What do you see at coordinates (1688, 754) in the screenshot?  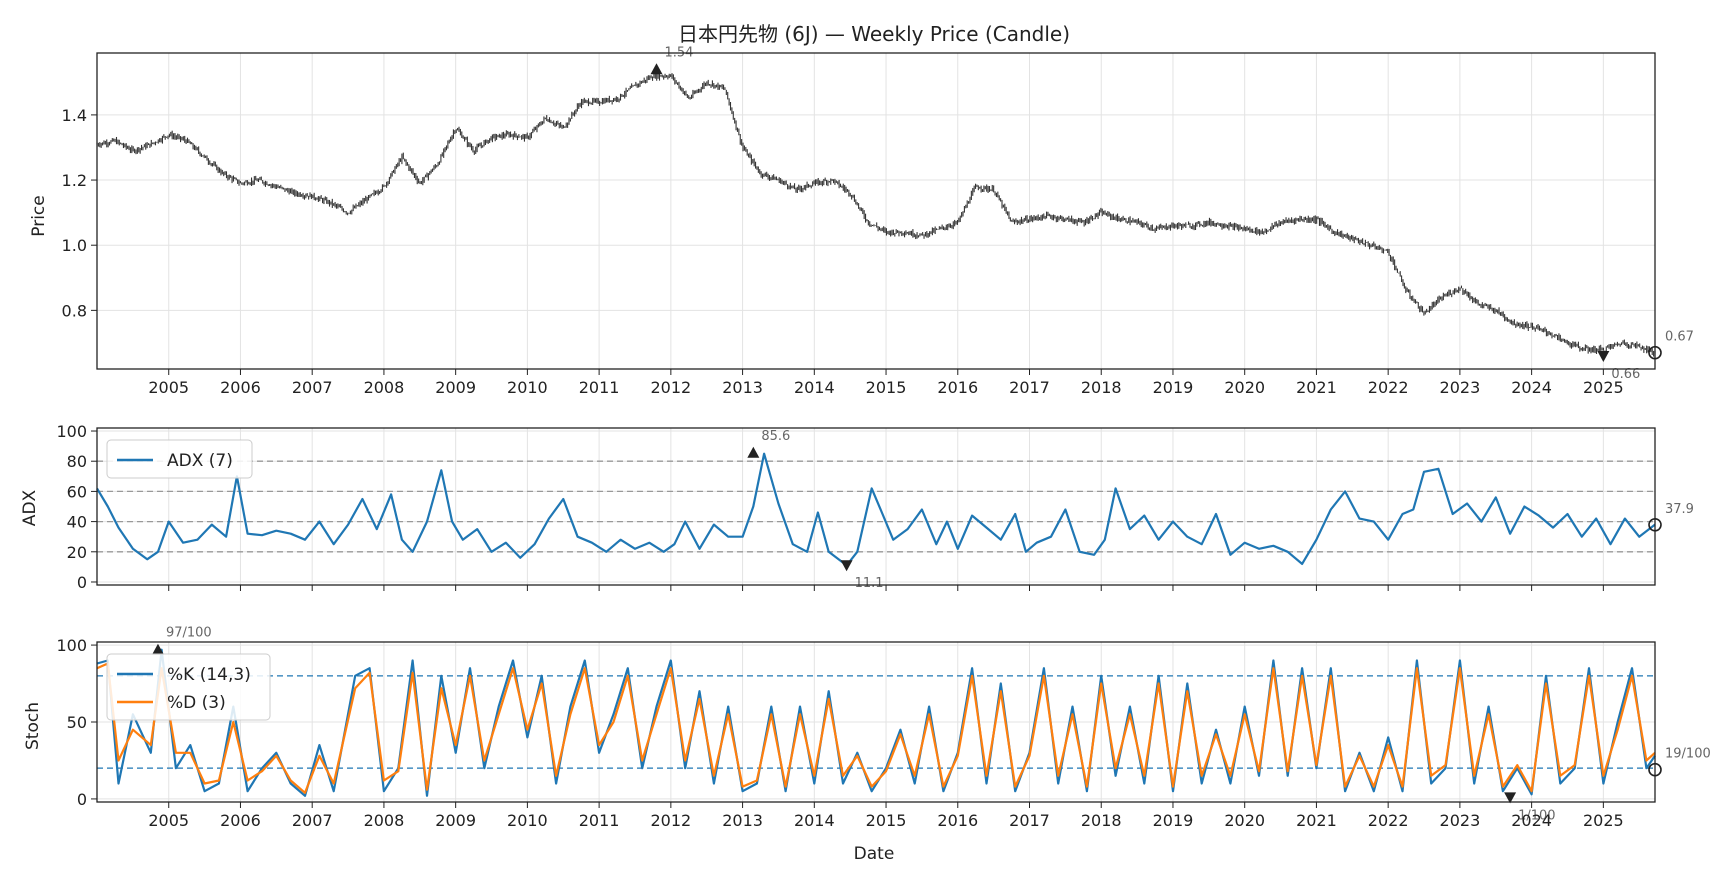 I see `last-label: 19/100` at bounding box center [1688, 754].